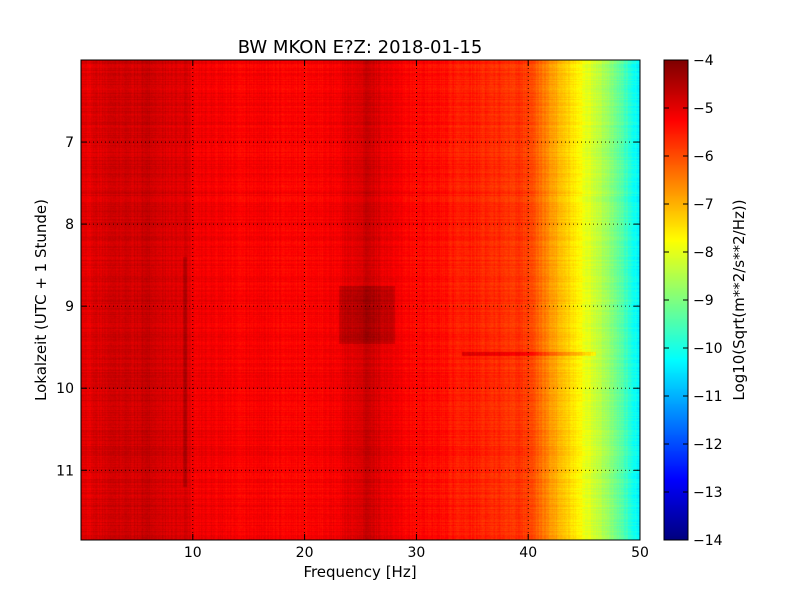 The image size is (800, 600). I want to click on colorbar-tick-label: −6, so click(703, 157).